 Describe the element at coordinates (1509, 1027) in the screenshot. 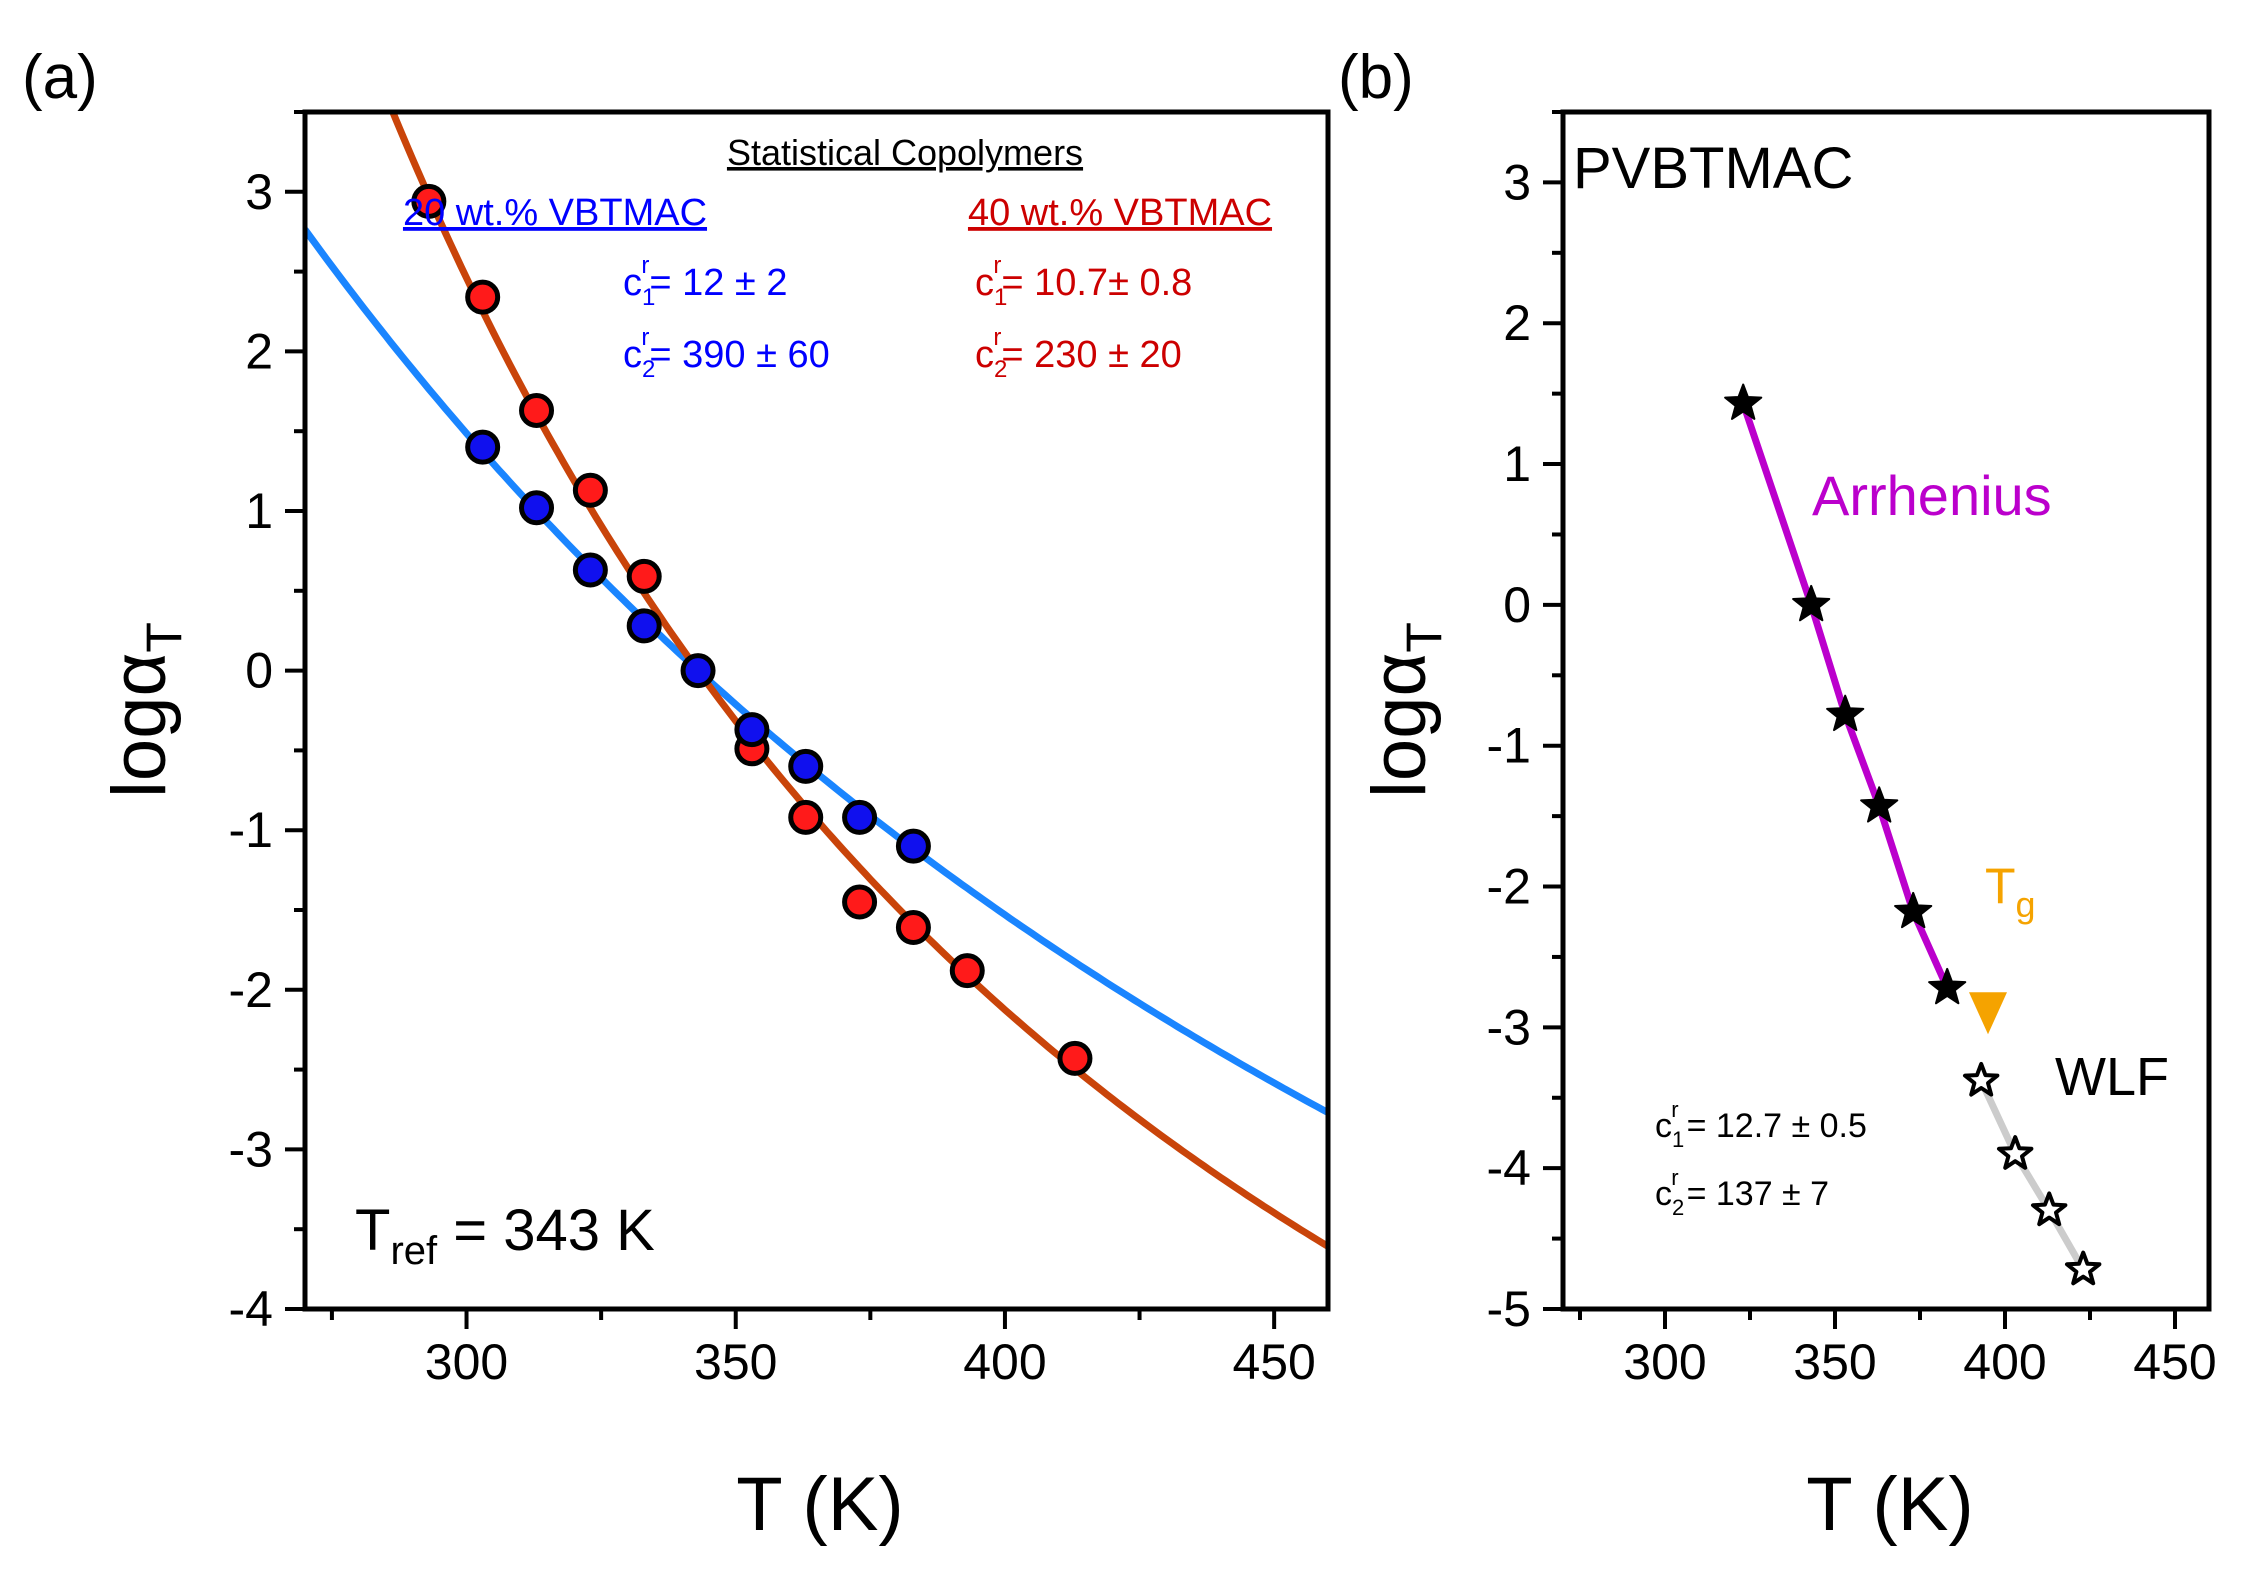

I see `panel-b-y-tick-label--3: -3` at that location.